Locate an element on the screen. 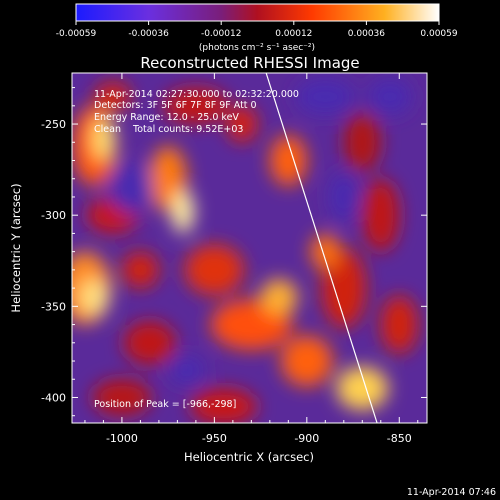 The image size is (500, 500). info-detectors: Detectors: 3F 5F 6F 7F 8F 9F Att 0 is located at coordinates (175, 105).